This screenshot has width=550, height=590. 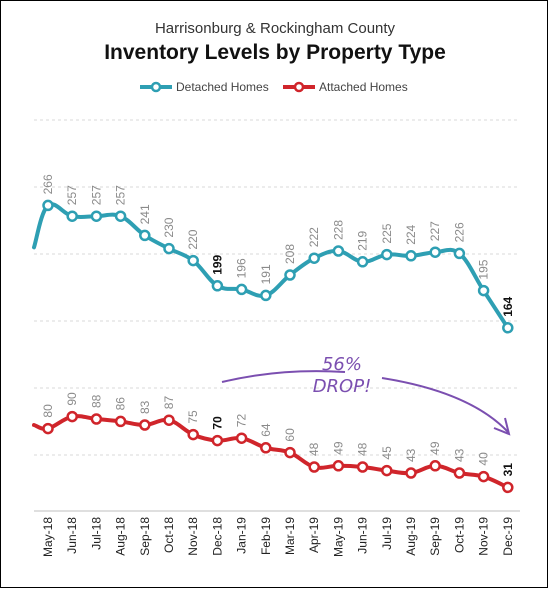 What do you see at coordinates (435, 536) in the screenshot?
I see `x-tick-label: Sep-19` at bounding box center [435, 536].